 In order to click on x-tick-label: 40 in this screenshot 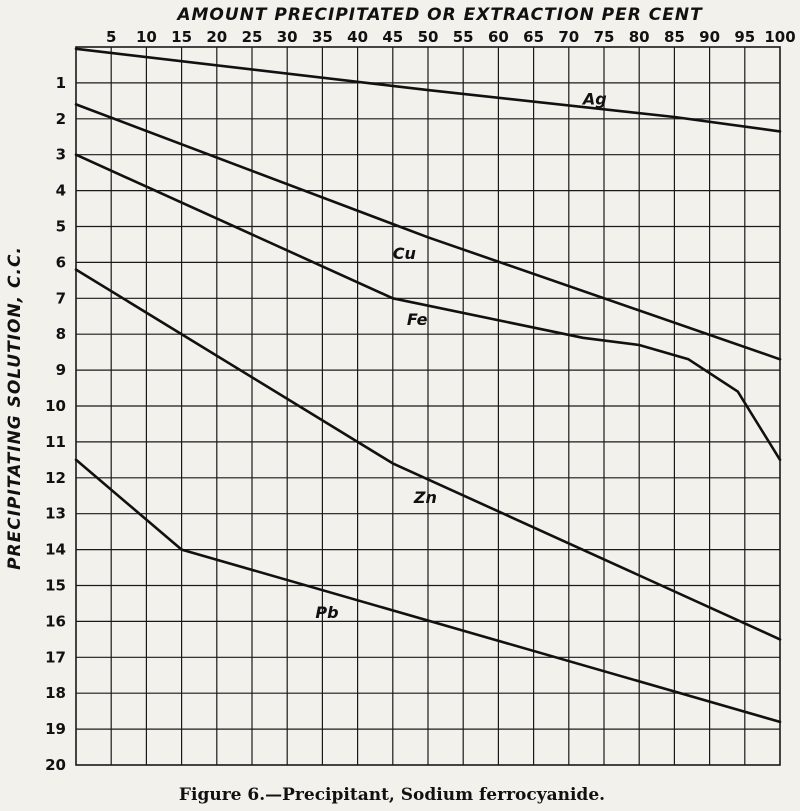, I will do `click(357, 37)`.